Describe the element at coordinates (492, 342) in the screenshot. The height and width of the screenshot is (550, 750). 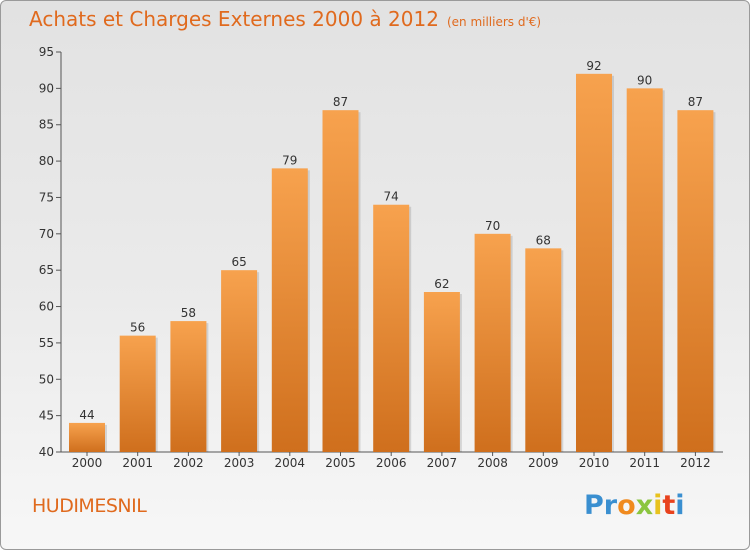
I see `bar-2008` at that location.